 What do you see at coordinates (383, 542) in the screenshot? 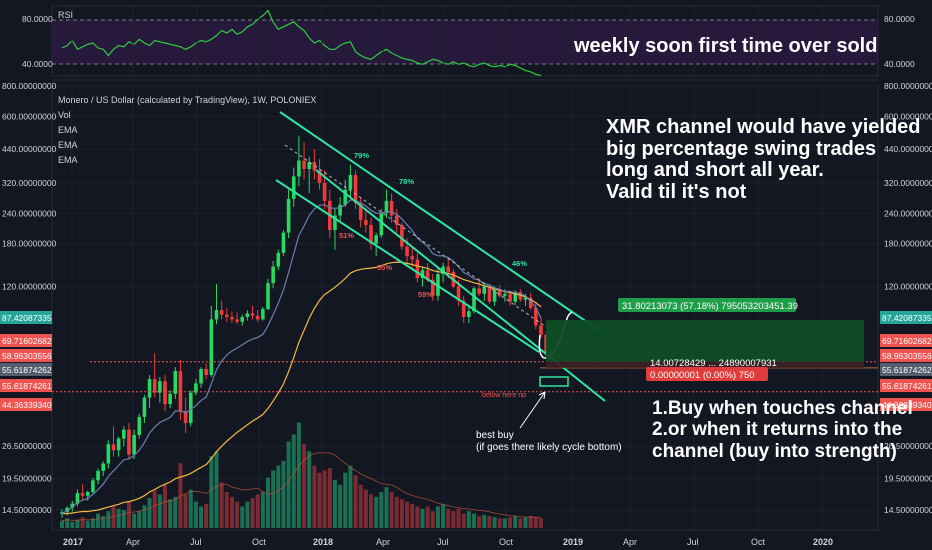
I see `x-tick-label: Apr` at bounding box center [383, 542].